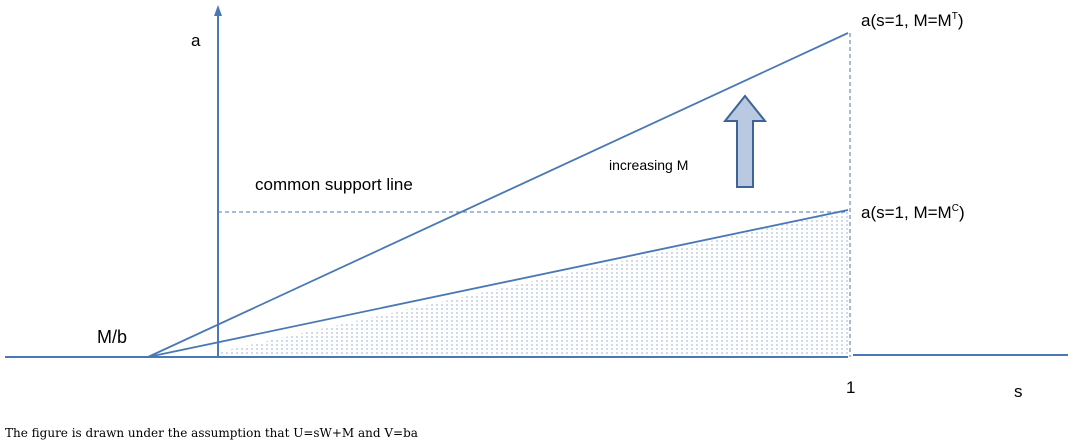 This screenshot has height=442, width=1073. I want to click on x-tick-one: 1, so click(850, 387).